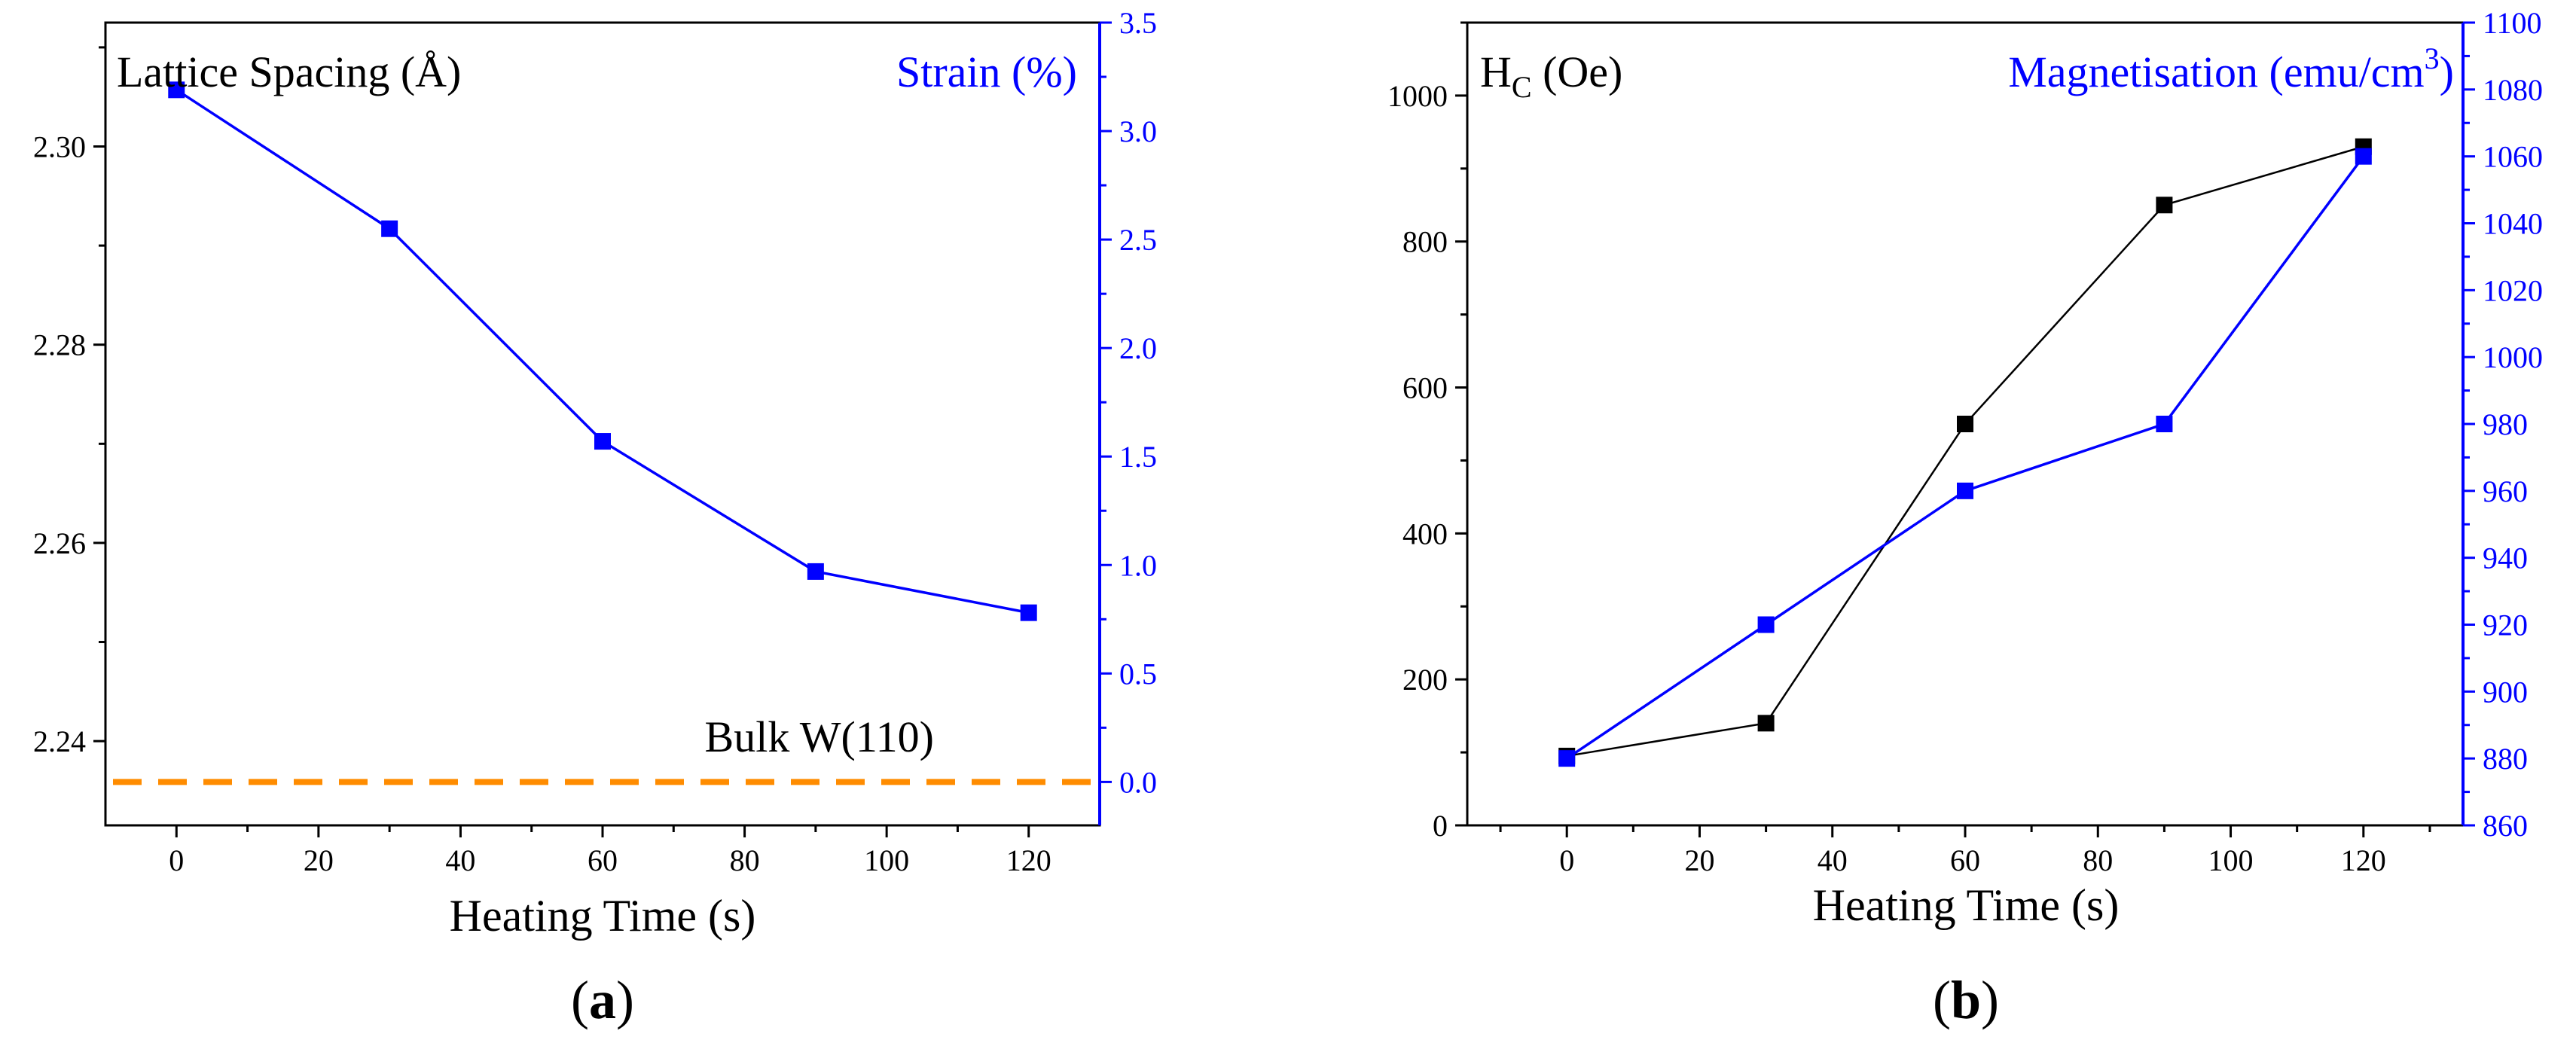  Describe the element at coordinates (60, 345) in the screenshot. I see `panel-a-left-tick-label: 2.28` at that location.